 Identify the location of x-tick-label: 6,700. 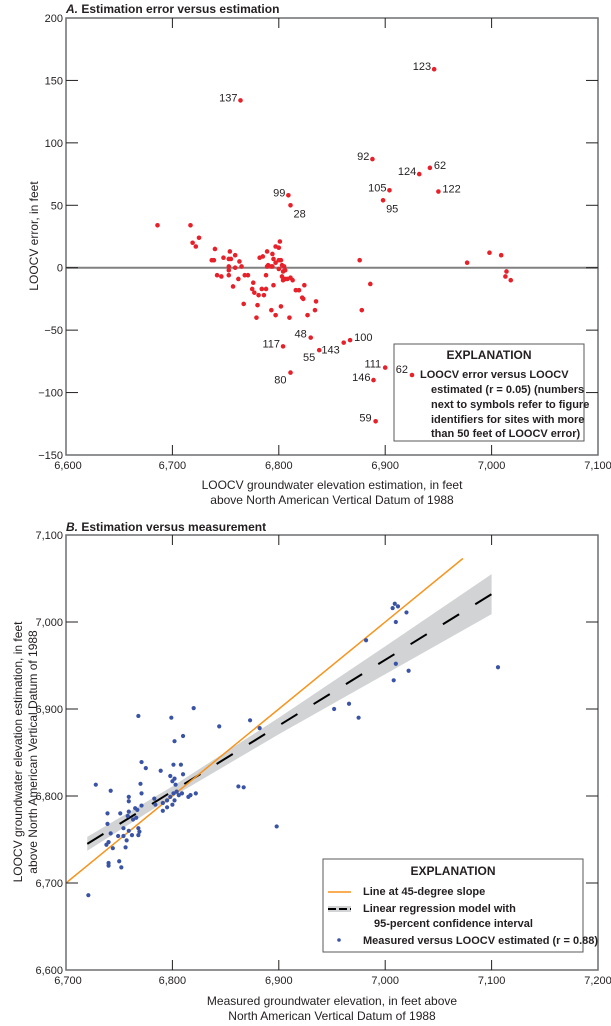
(68, 981).